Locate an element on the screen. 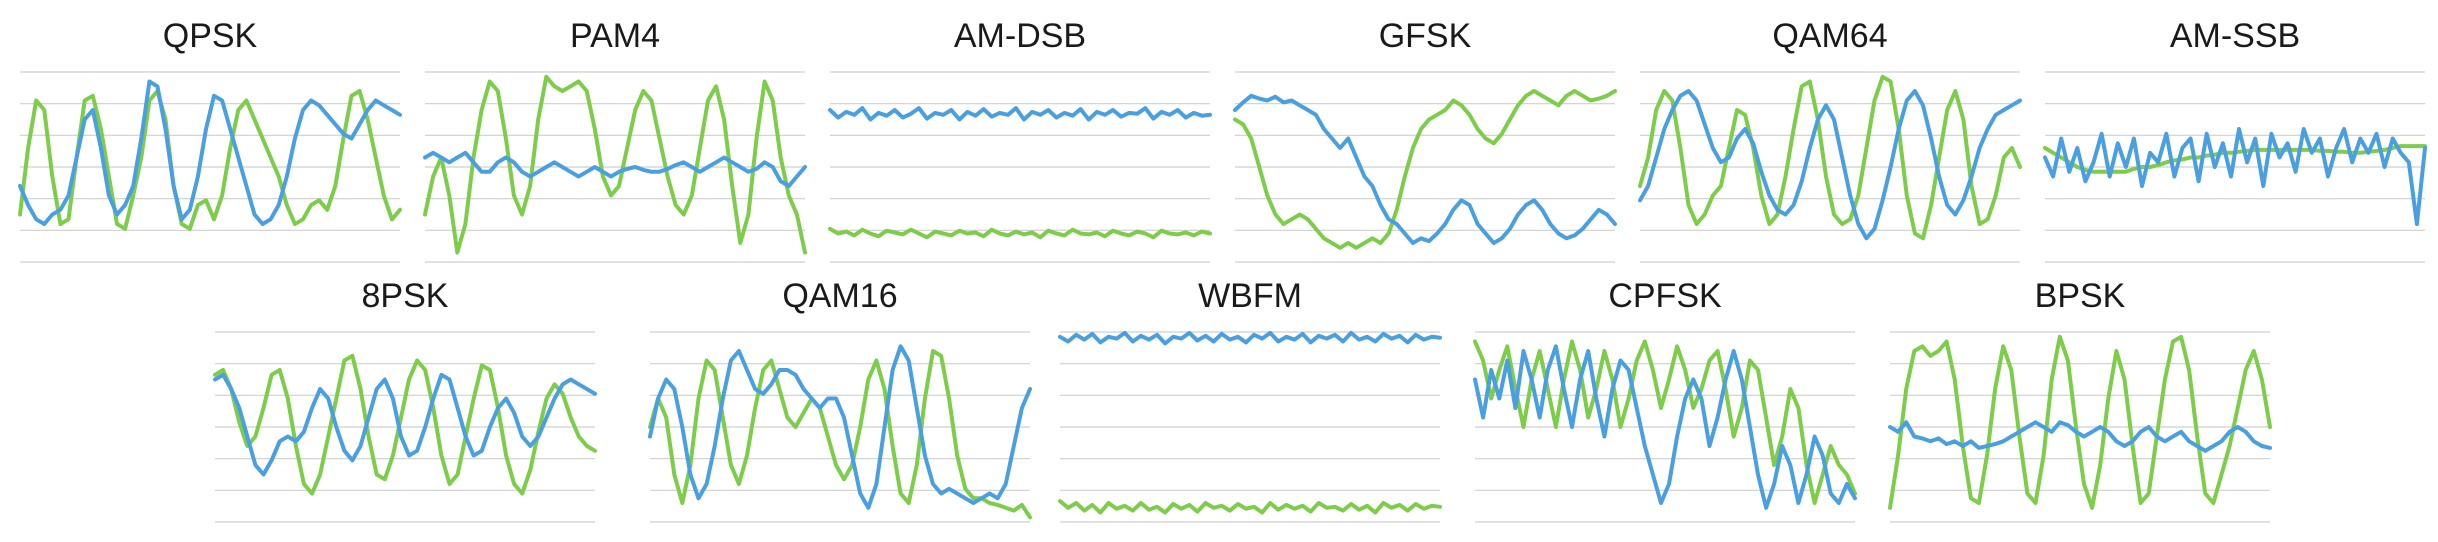 The width and height of the screenshot is (2438, 542). chart-title: WBFM is located at coordinates (1250, 296).